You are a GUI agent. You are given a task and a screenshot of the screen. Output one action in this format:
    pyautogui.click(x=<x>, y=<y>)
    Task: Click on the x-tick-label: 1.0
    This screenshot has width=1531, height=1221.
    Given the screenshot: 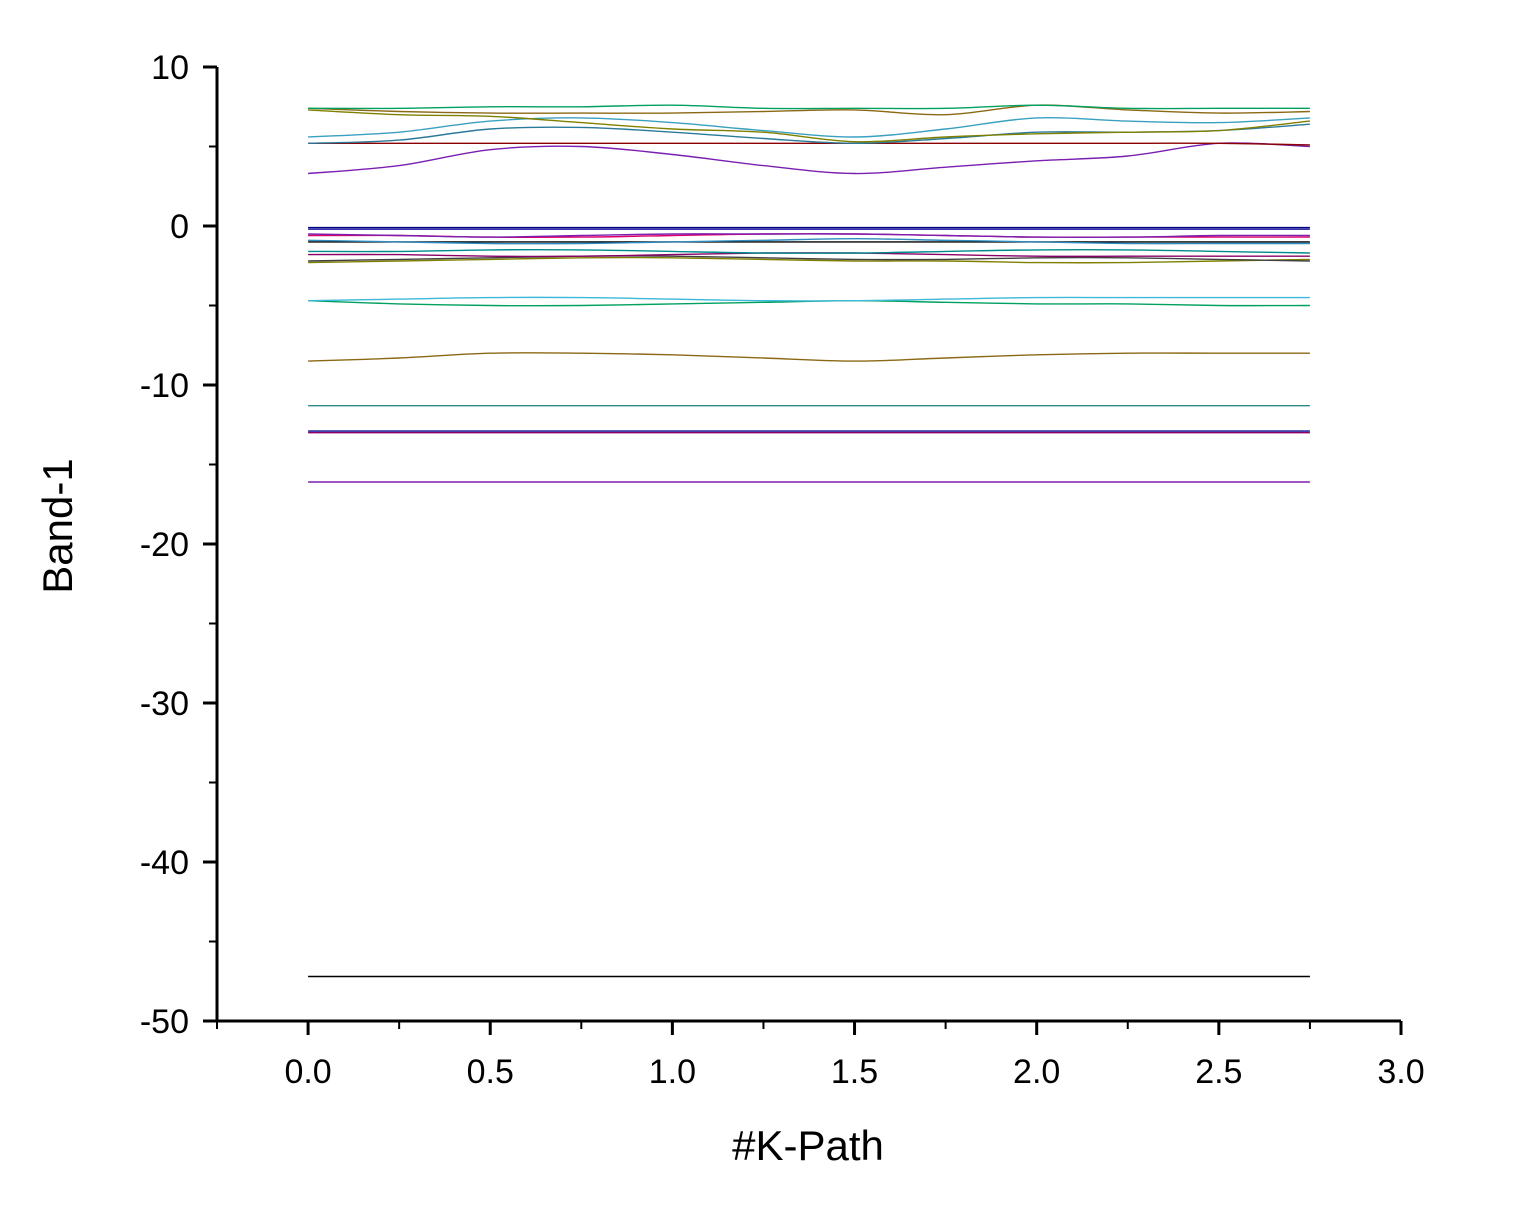 What is the action you would take?
    pyautogui.click(x=672, y=1072)
    